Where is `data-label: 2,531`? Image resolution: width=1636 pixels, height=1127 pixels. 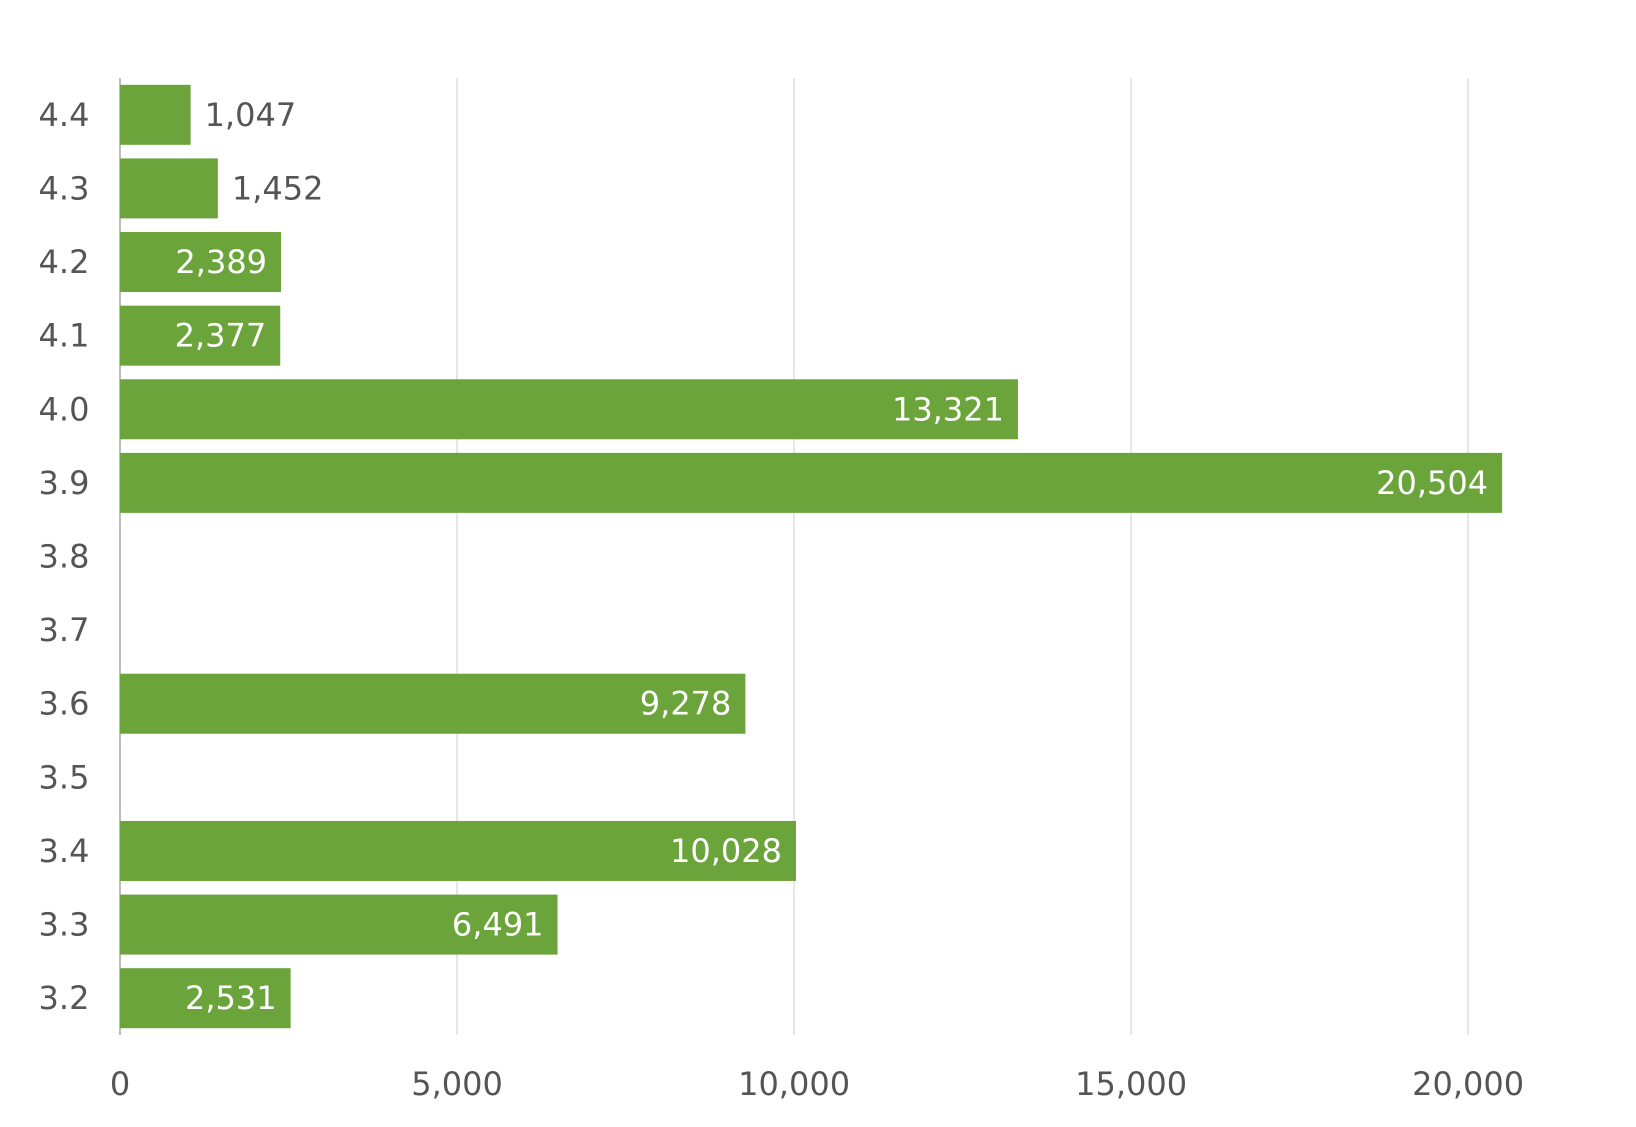
data-label: 2,531 is located at coordinates (231, 998).